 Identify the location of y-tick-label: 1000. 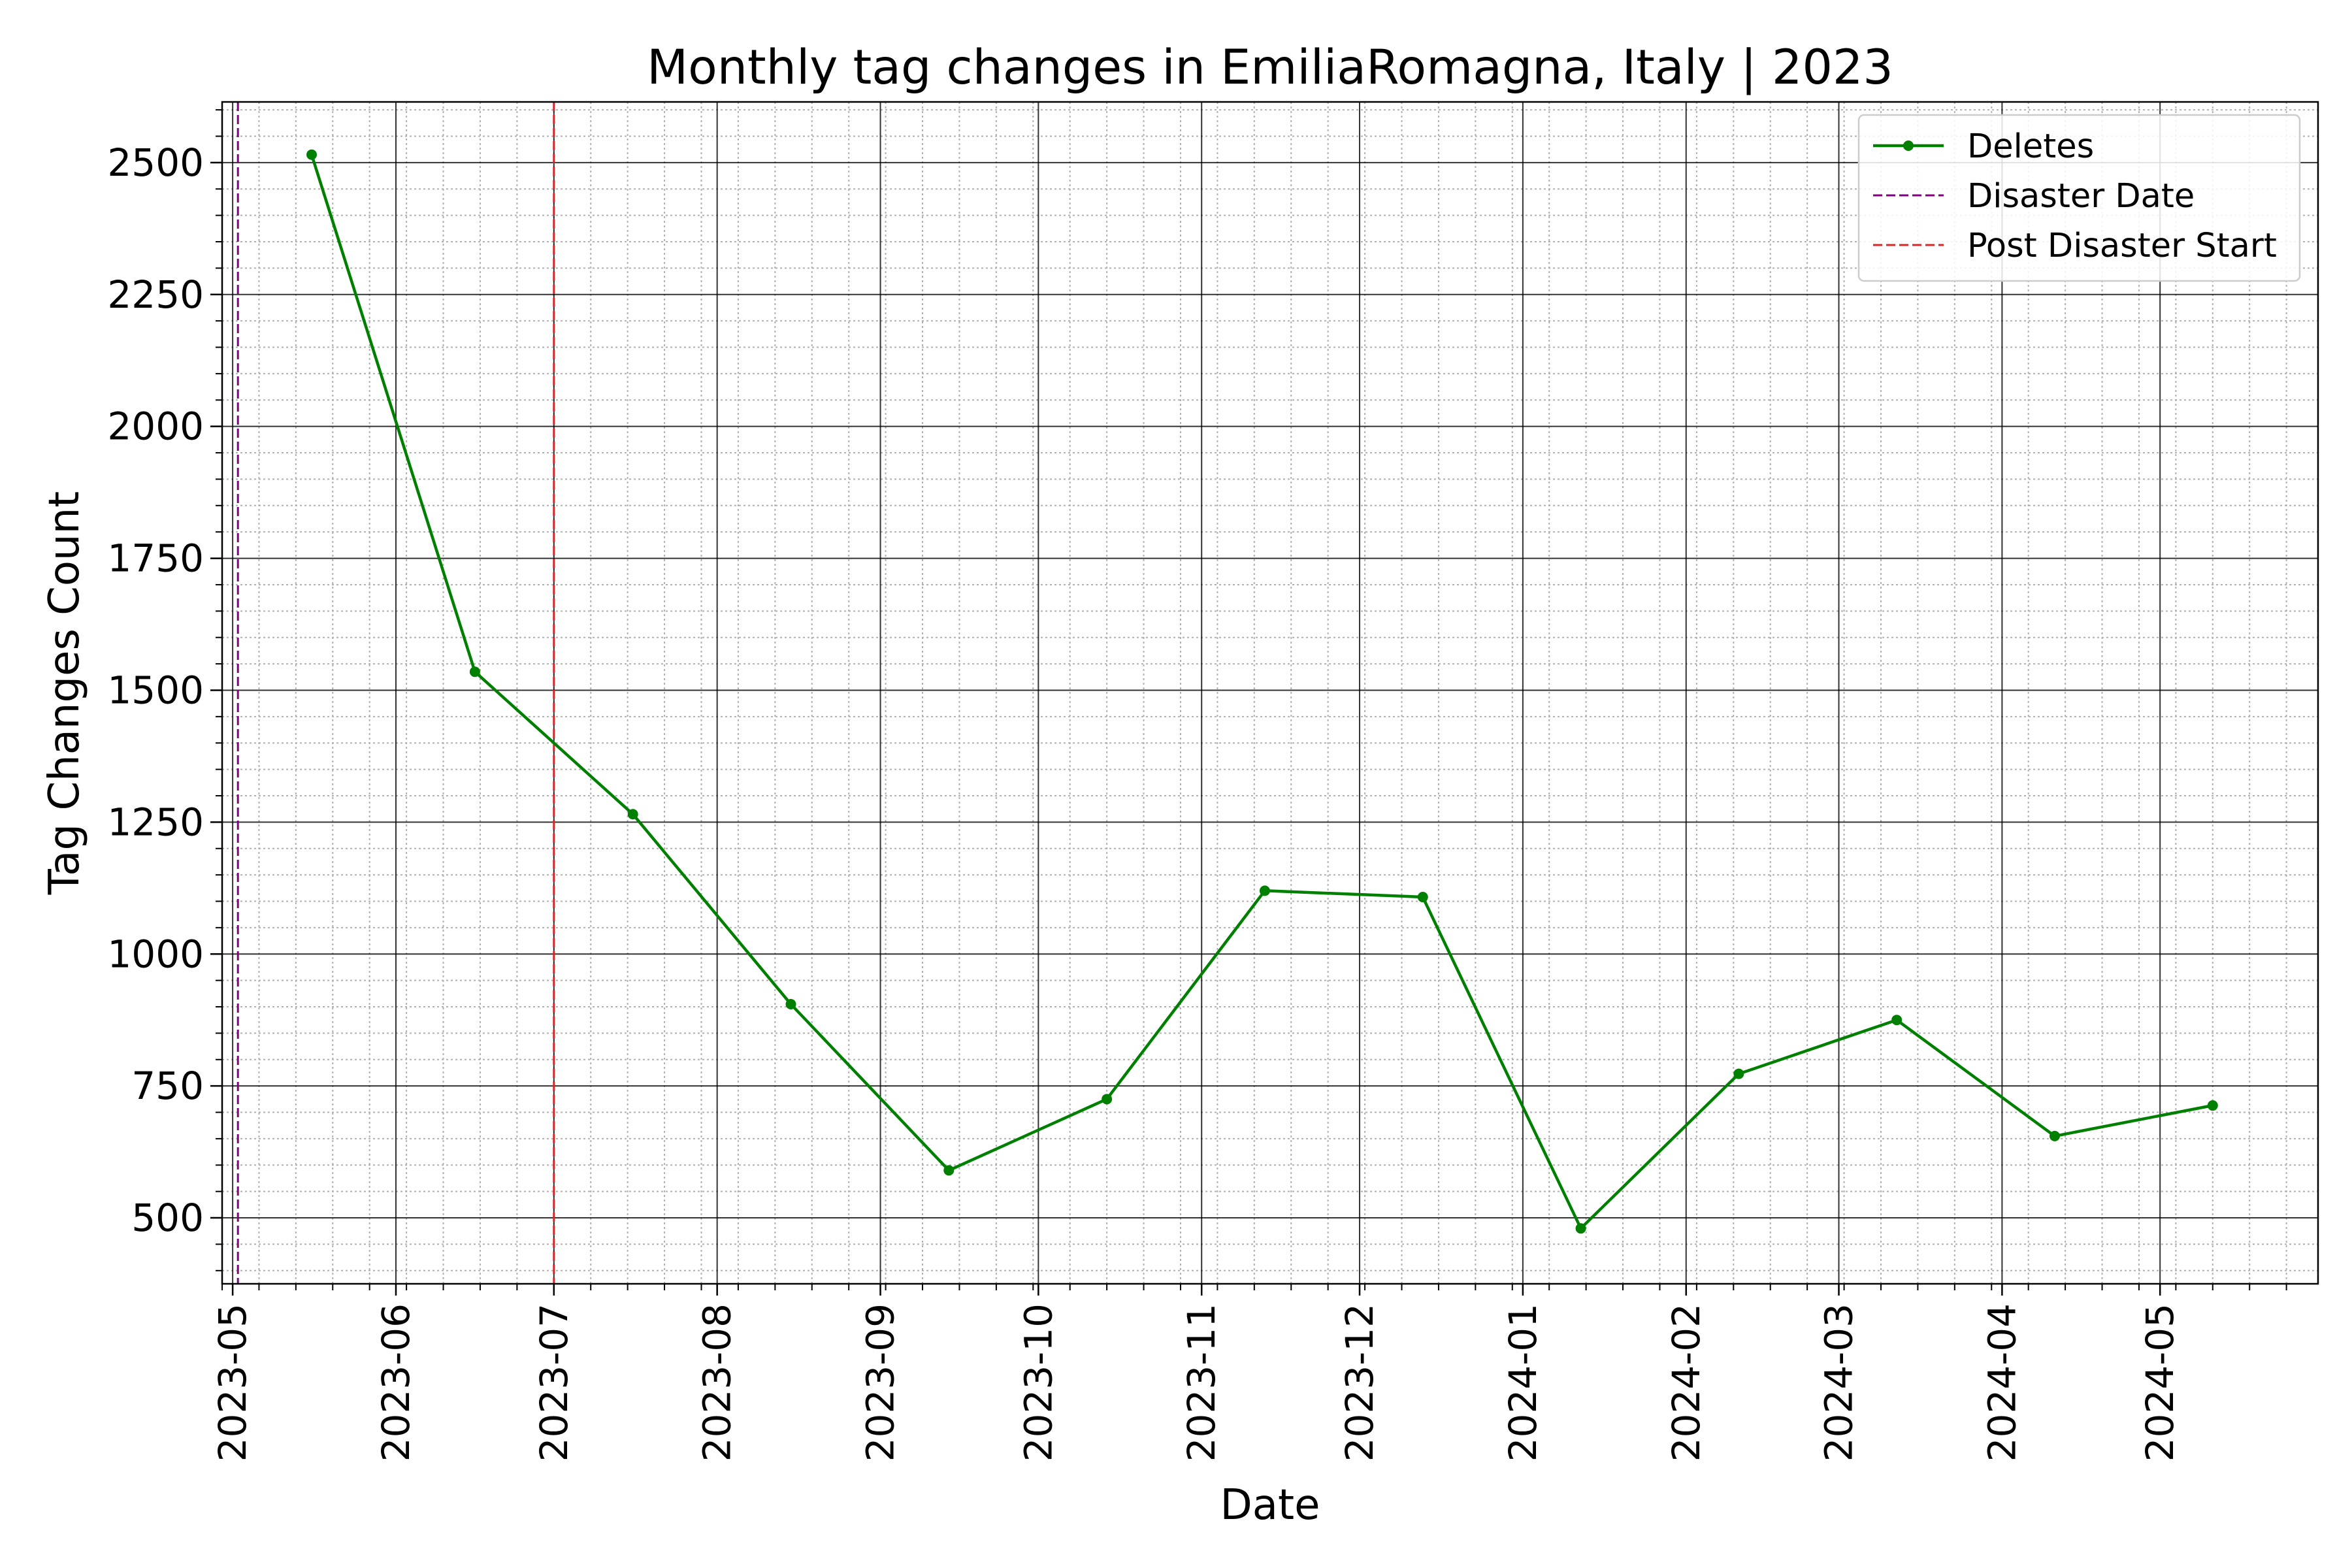
(155, 954).